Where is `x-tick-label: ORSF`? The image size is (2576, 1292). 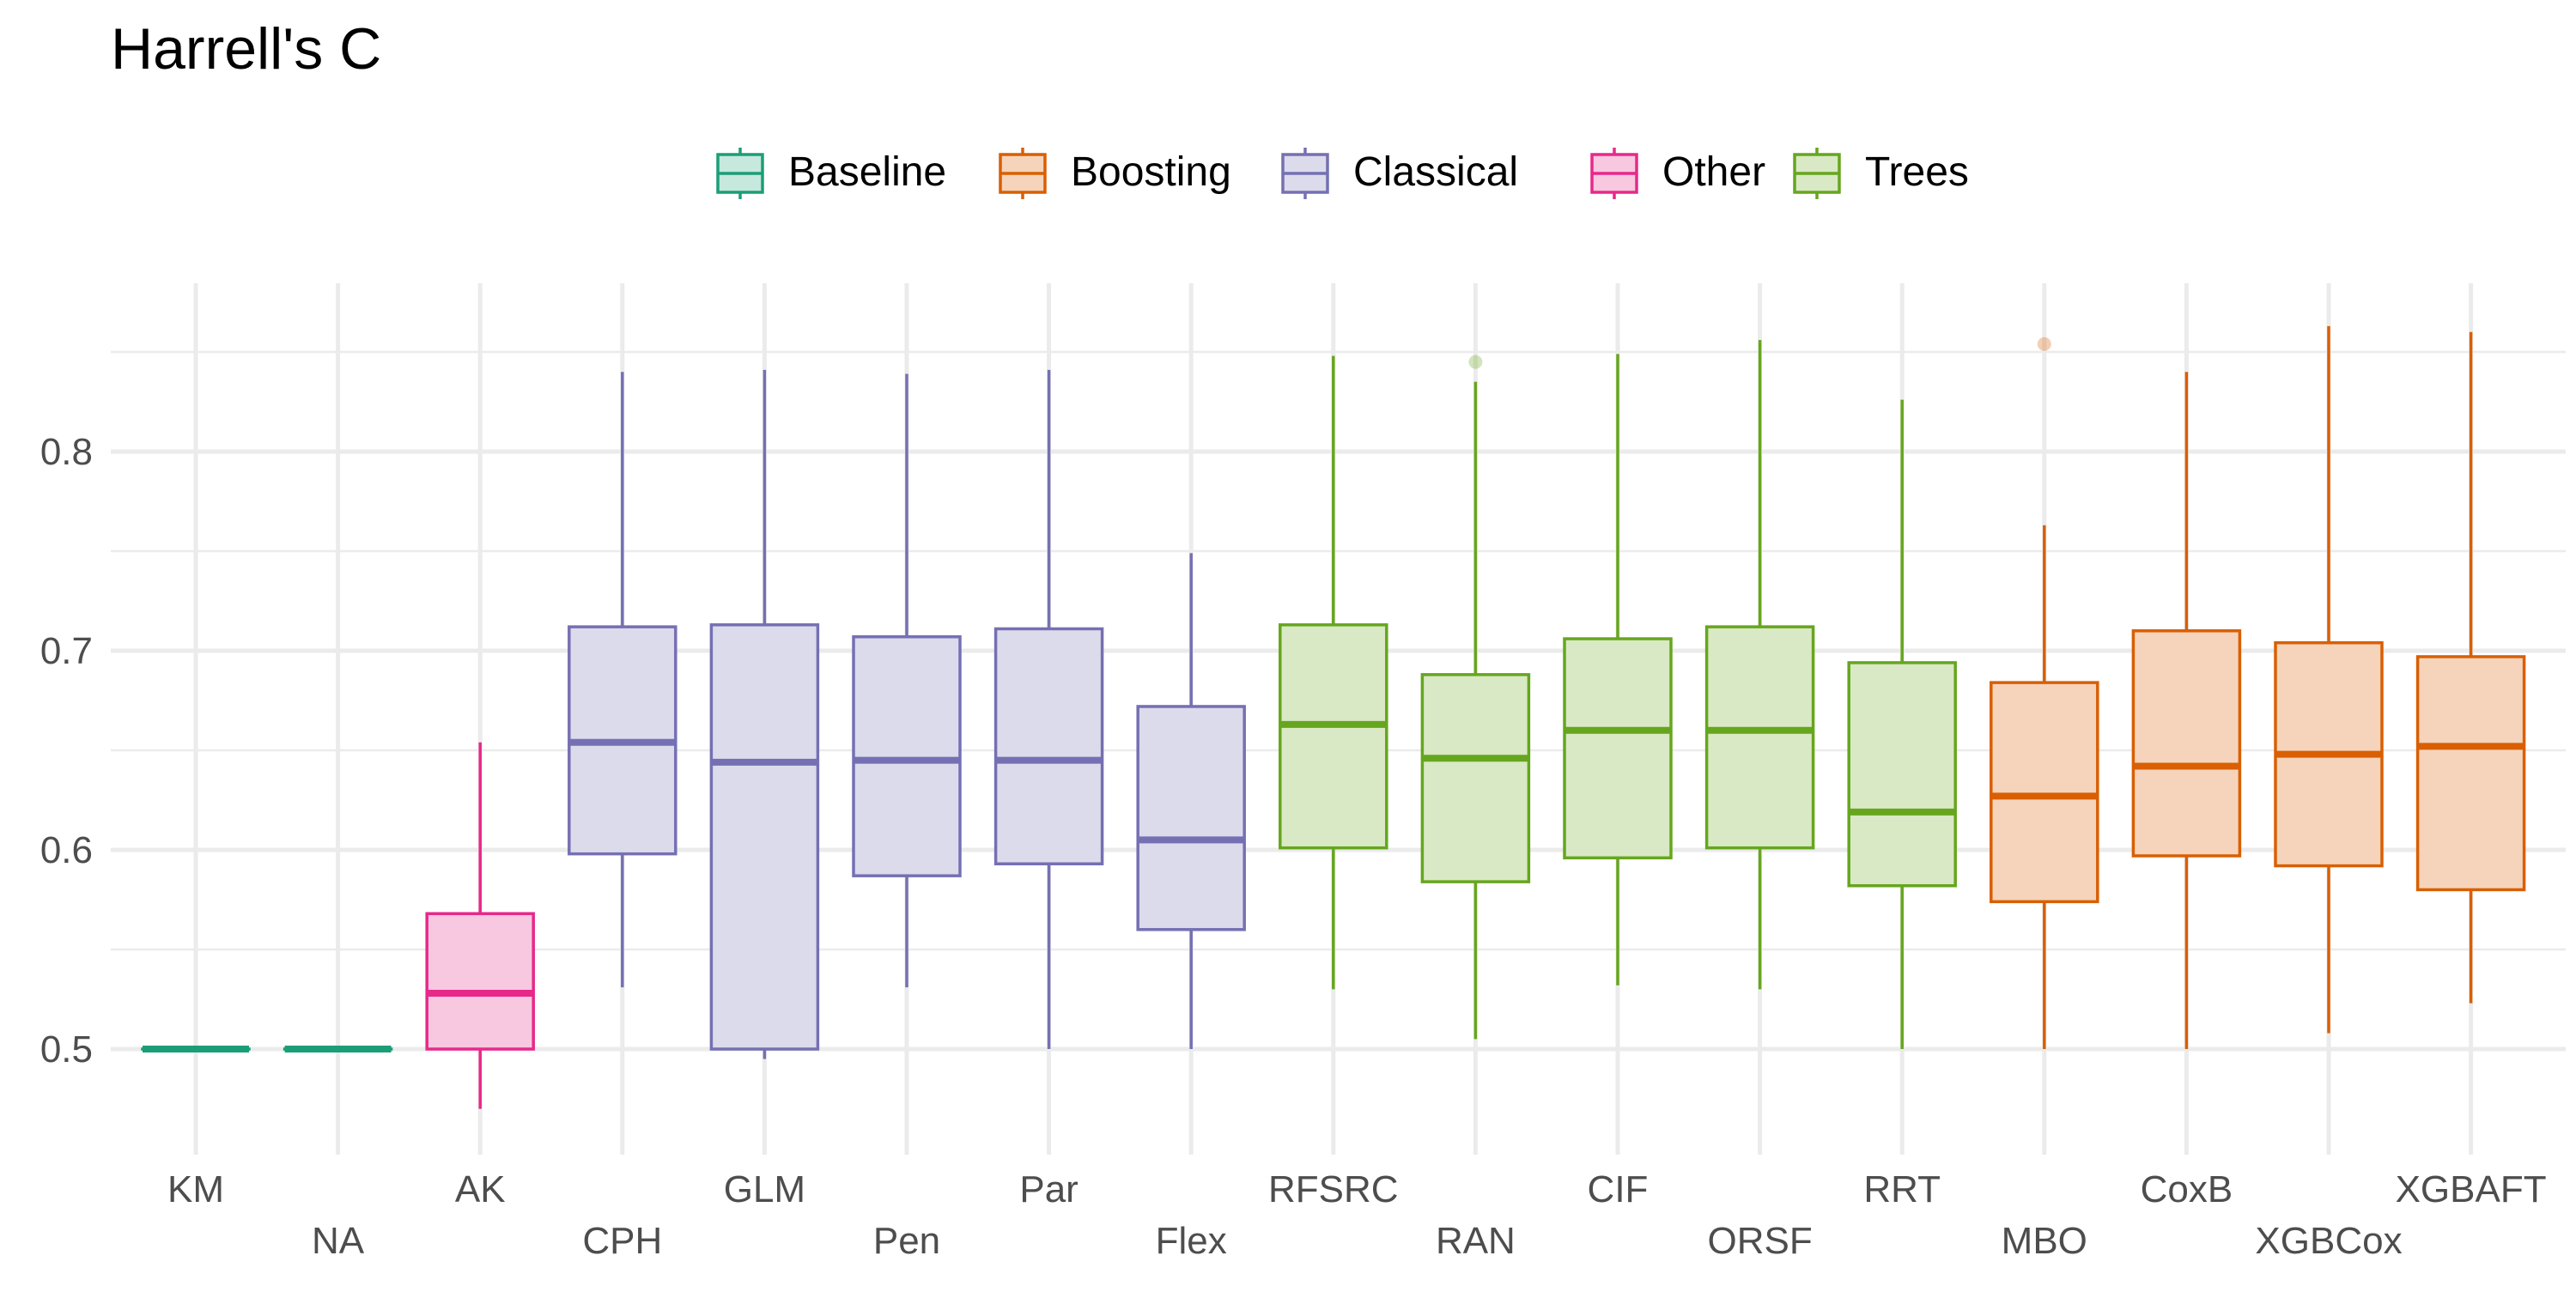
x-tick-label: ORSF is located at coordinates (1760, 1241).